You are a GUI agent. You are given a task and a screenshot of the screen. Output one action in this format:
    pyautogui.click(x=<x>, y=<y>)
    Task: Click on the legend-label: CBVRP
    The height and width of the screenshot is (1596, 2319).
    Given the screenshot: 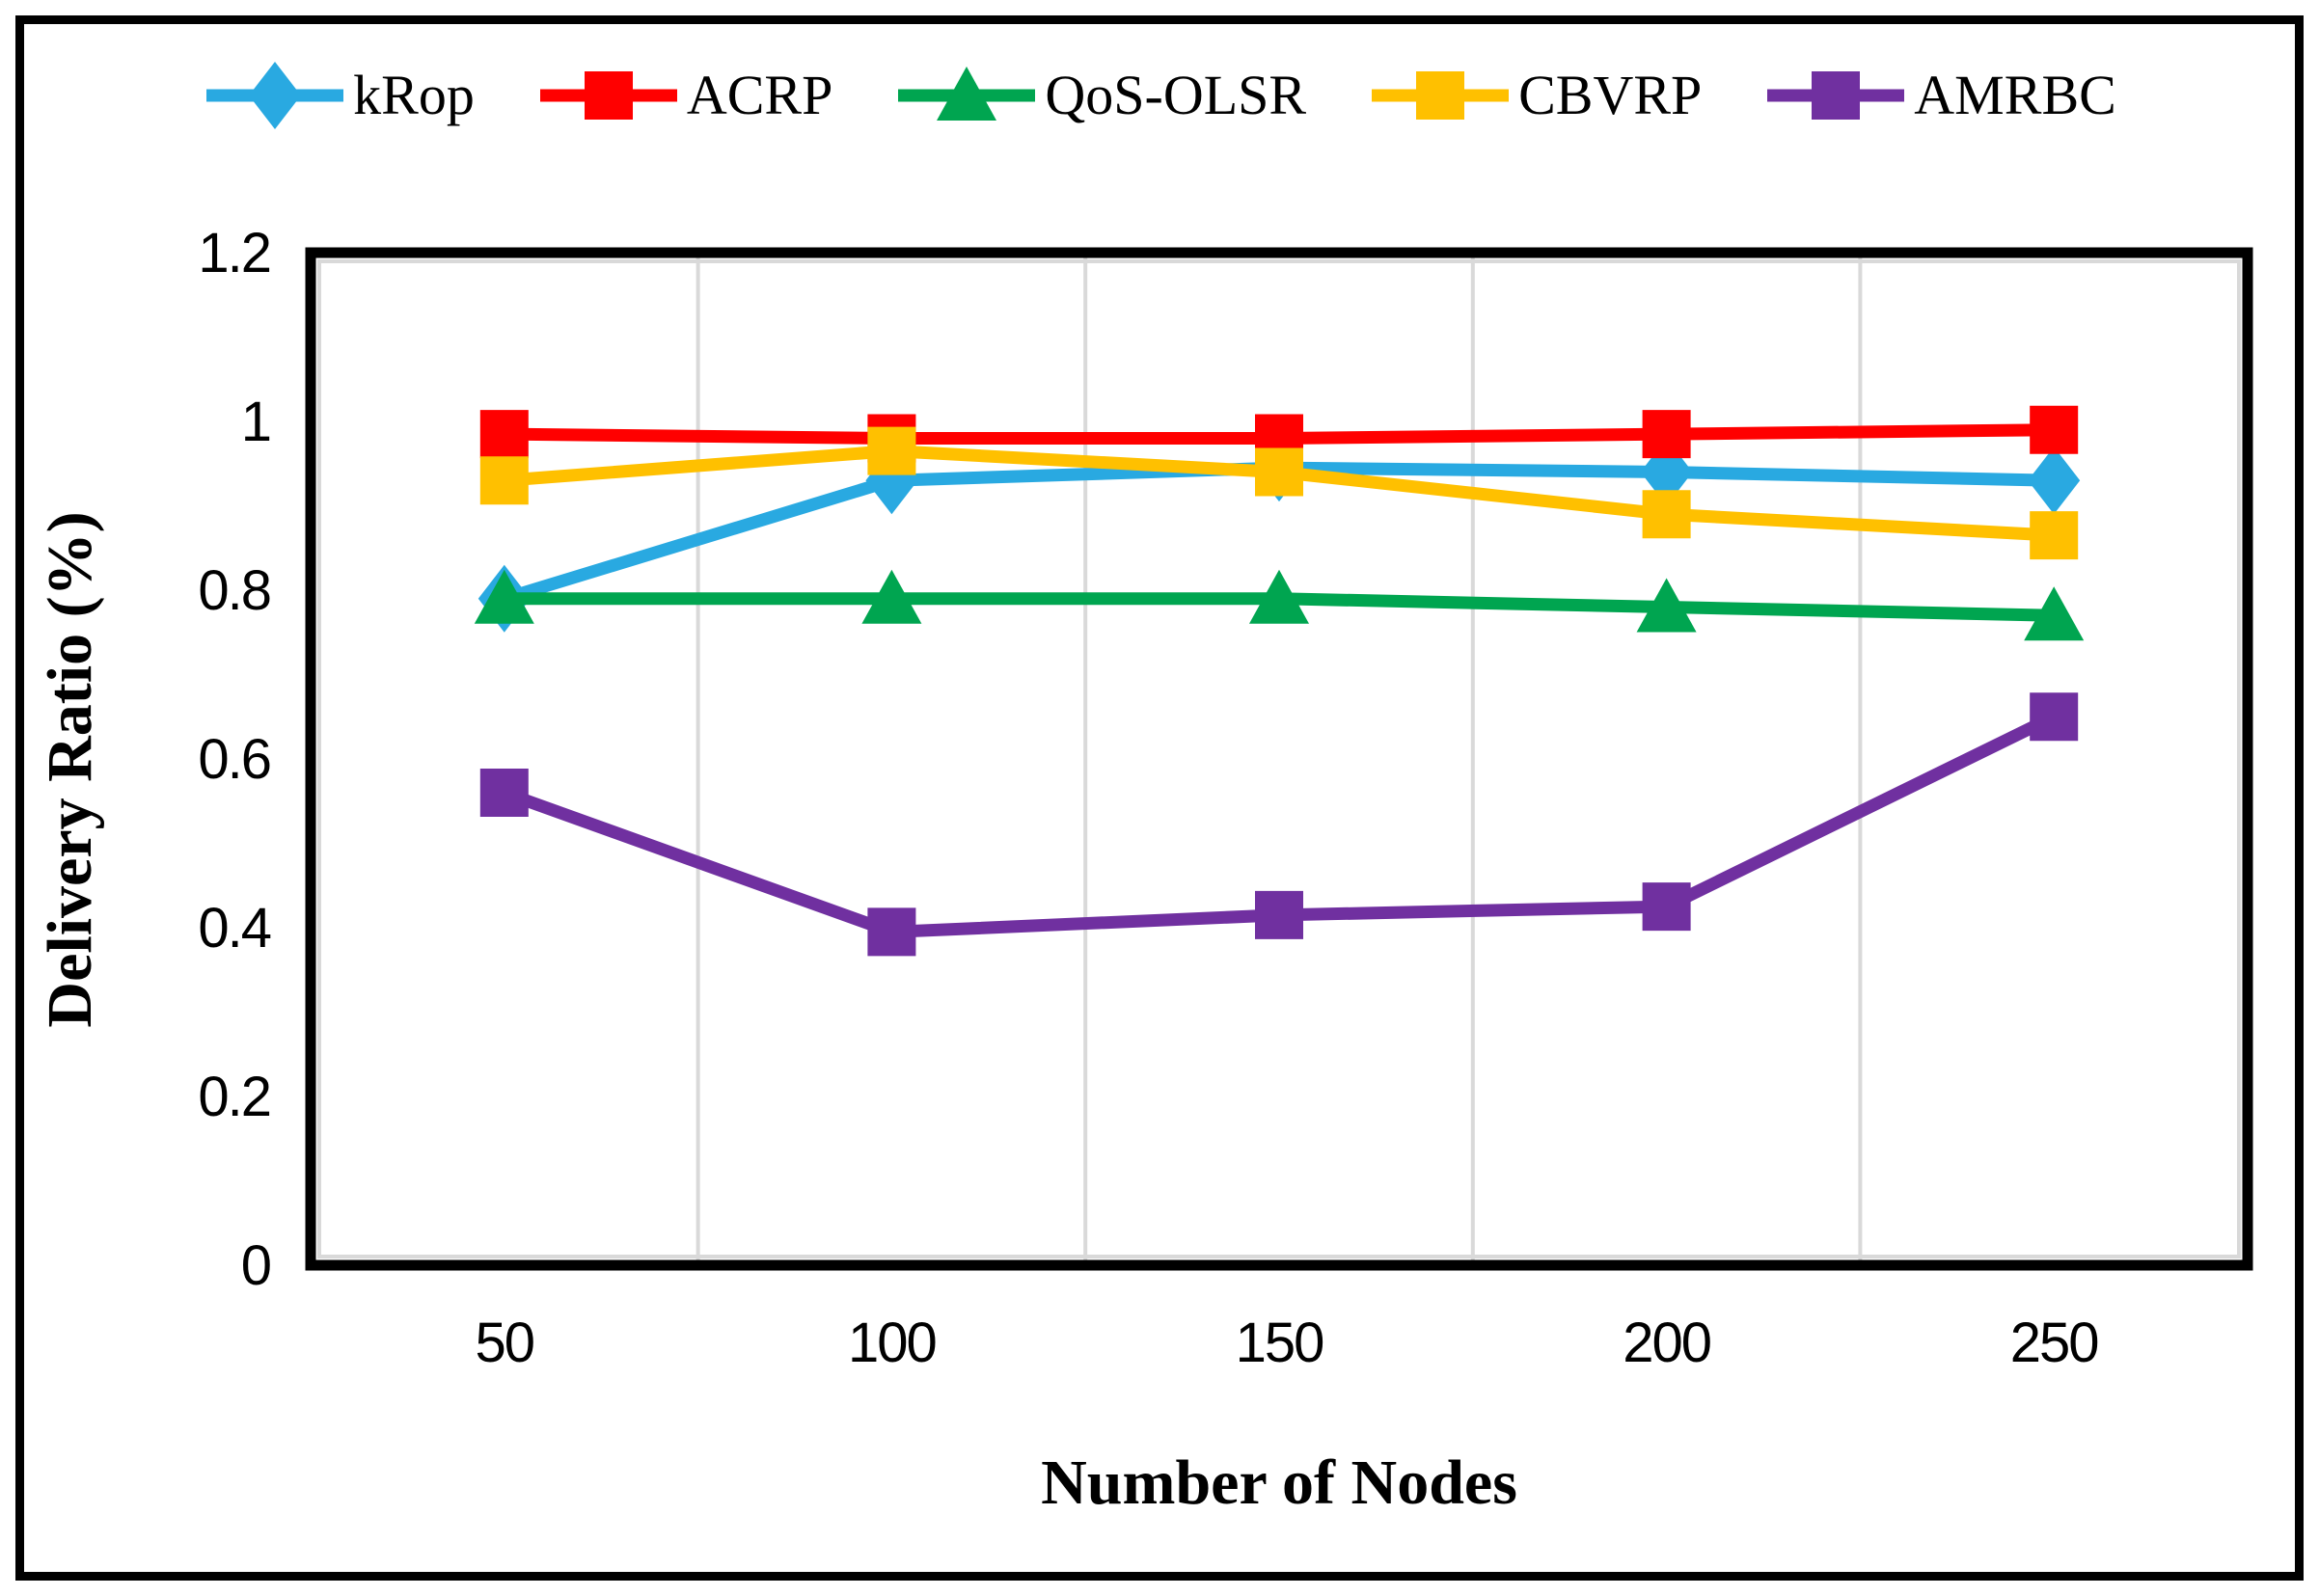 What is the action you would take?
    pyautogui.click(x=1610, y=95)
    